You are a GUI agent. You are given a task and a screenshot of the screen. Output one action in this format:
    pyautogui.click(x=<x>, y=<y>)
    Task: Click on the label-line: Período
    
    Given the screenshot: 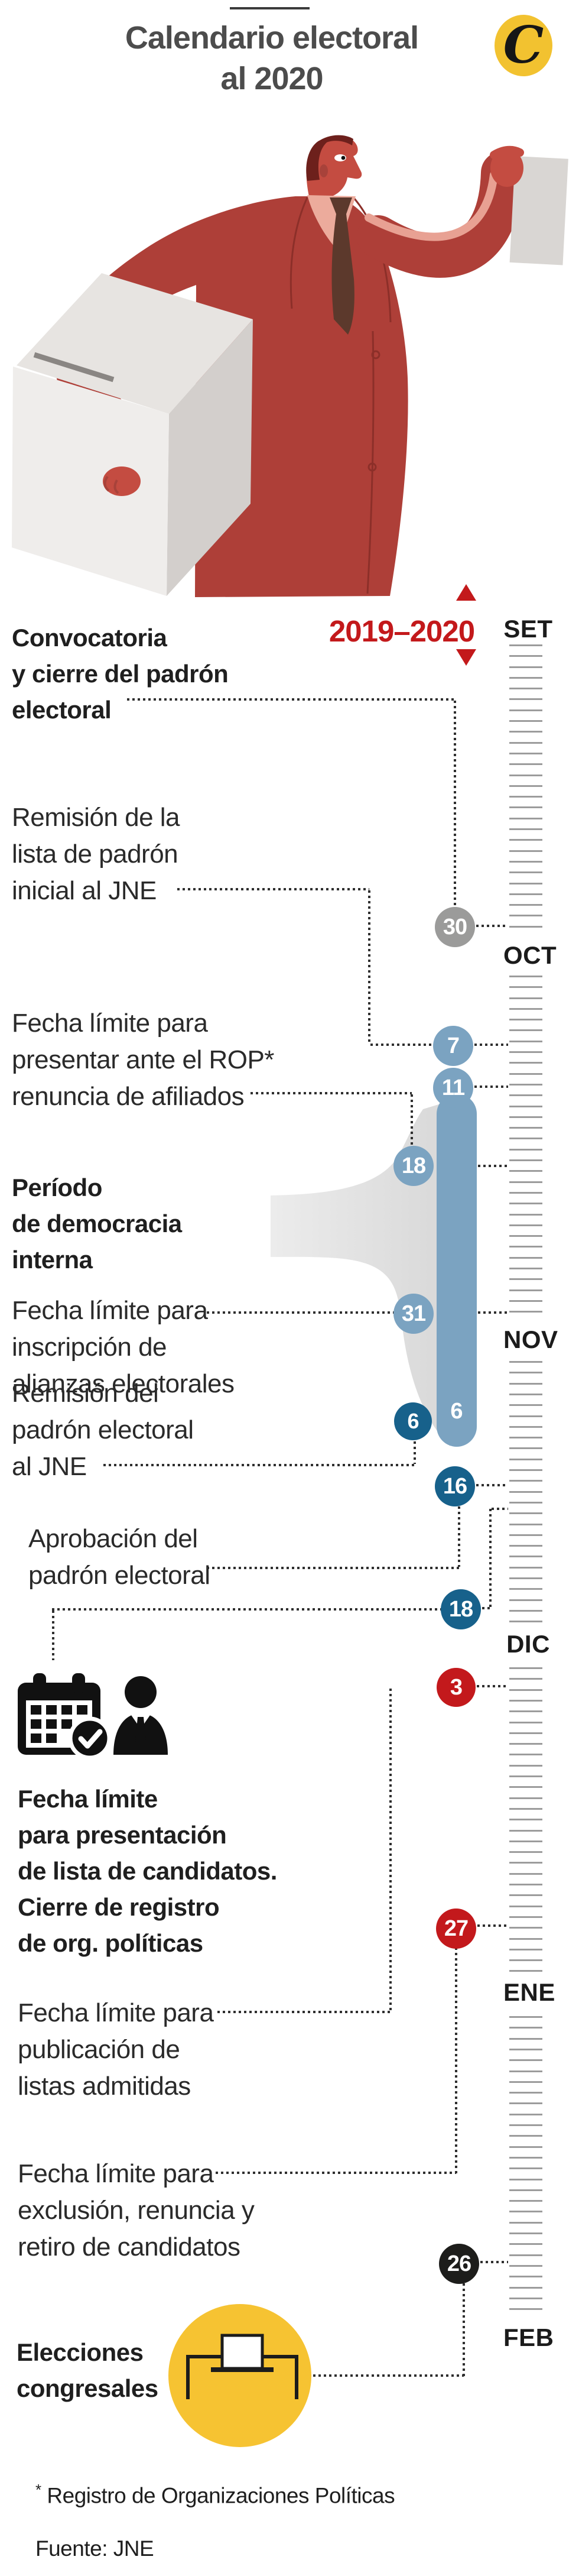 What is the action you would take?
    pyautogui.click(x=57, y=1187)
    